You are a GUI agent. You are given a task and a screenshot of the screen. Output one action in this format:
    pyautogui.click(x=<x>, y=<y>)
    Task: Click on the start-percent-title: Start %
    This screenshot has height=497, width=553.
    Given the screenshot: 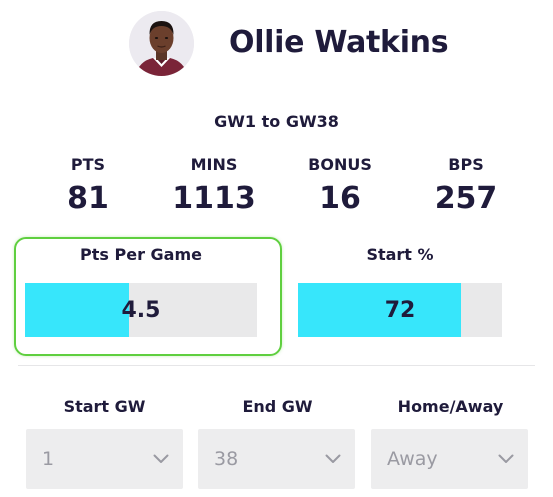 What is the action you would take?
    pyautogui.click(x=400, y=254)
    